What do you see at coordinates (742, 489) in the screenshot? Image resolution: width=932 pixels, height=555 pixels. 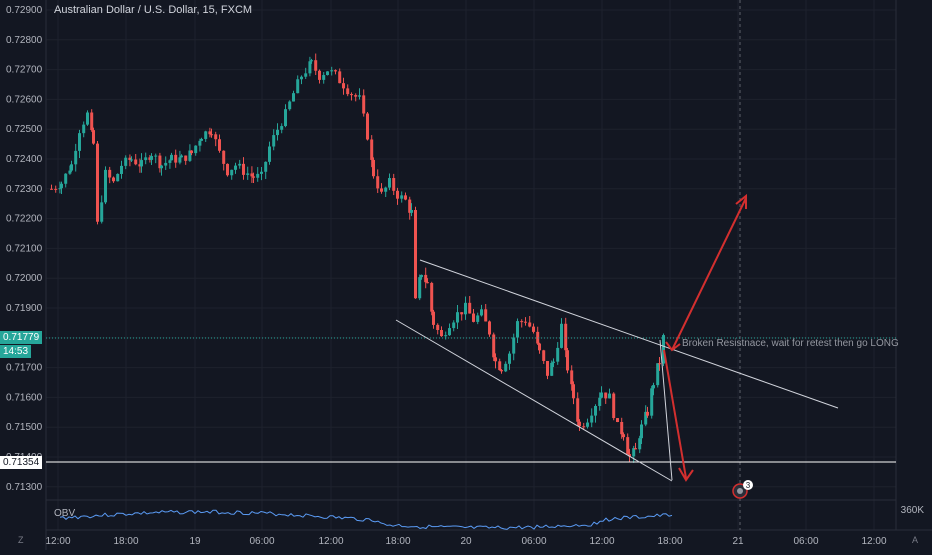 I see `alert-icon: 3` at bounding box center [742, 489].